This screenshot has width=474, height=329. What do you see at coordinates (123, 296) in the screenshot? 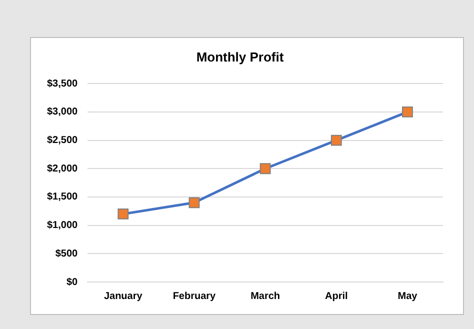
I see `x-tick-label: January` at bounding box center [123, 296].